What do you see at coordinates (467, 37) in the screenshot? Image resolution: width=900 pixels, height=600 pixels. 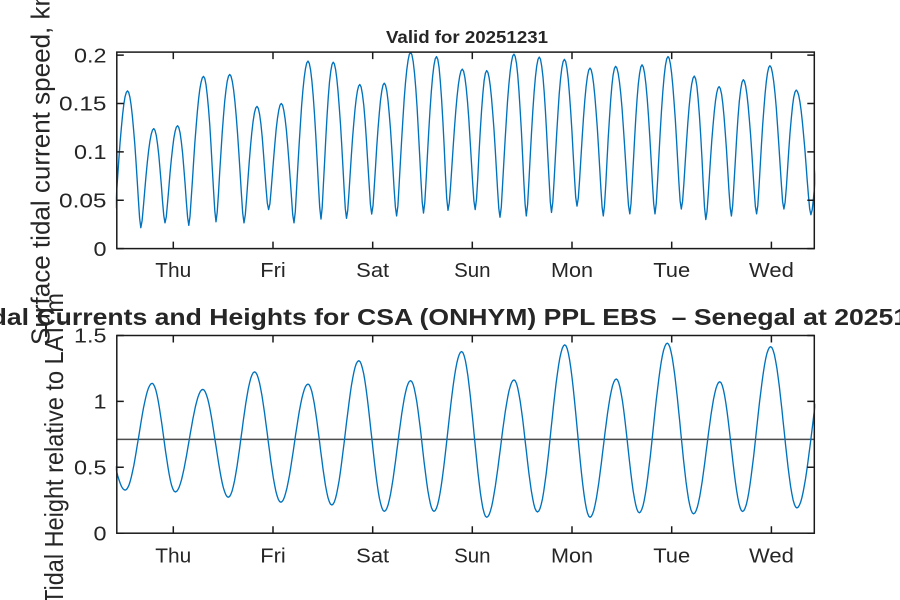 I see `svg-text: Valid for 20251231` at bounding box center [467, 37].